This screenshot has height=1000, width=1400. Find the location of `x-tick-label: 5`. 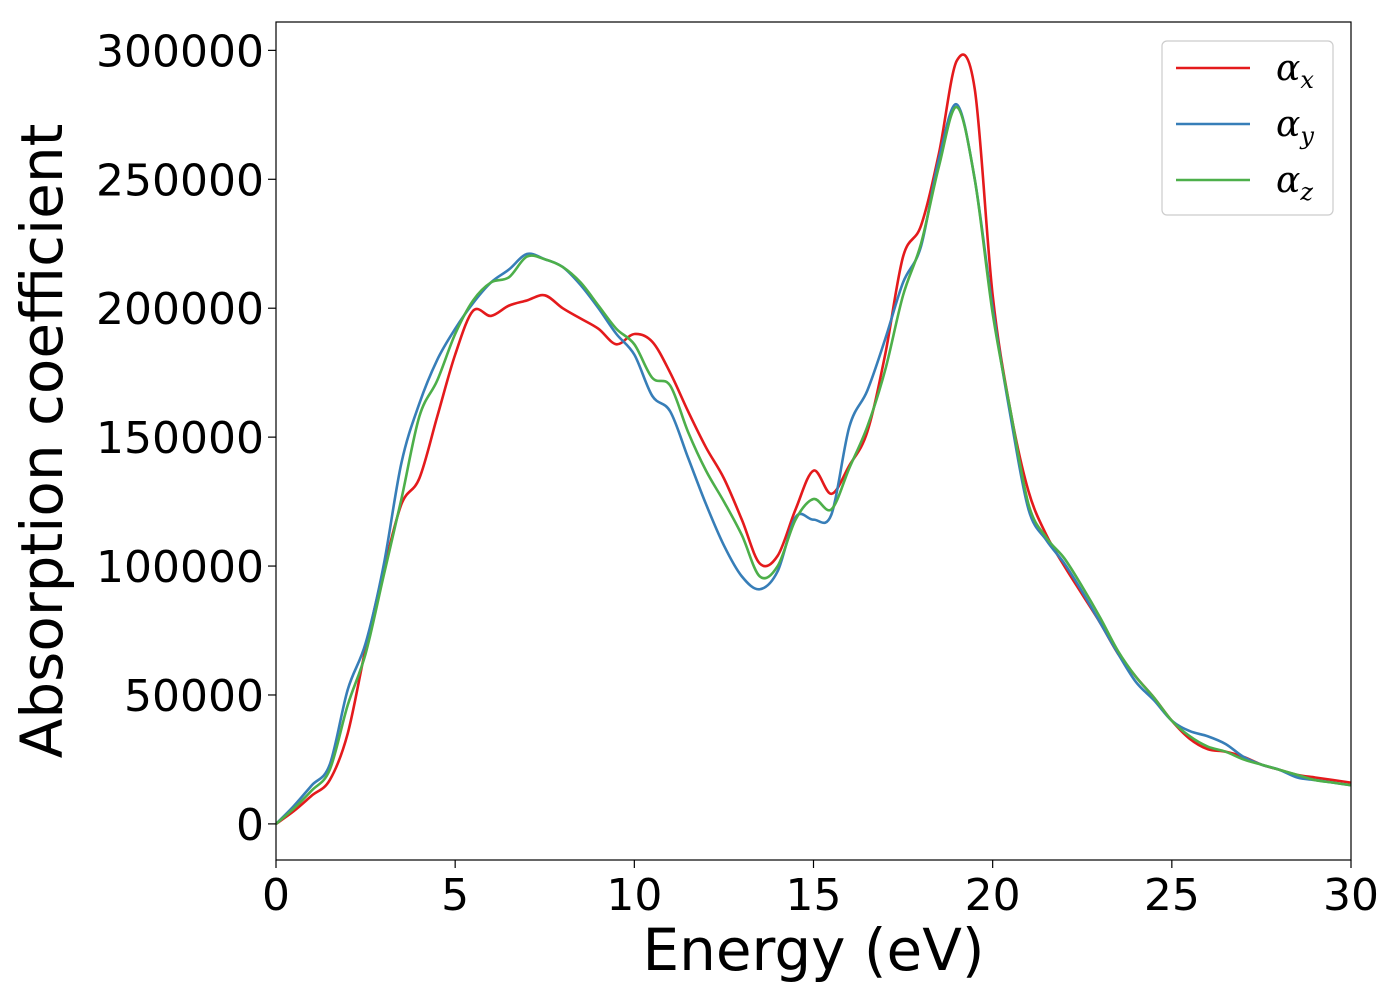

x-tick-label: 5 is located at coordinates (455, 895).